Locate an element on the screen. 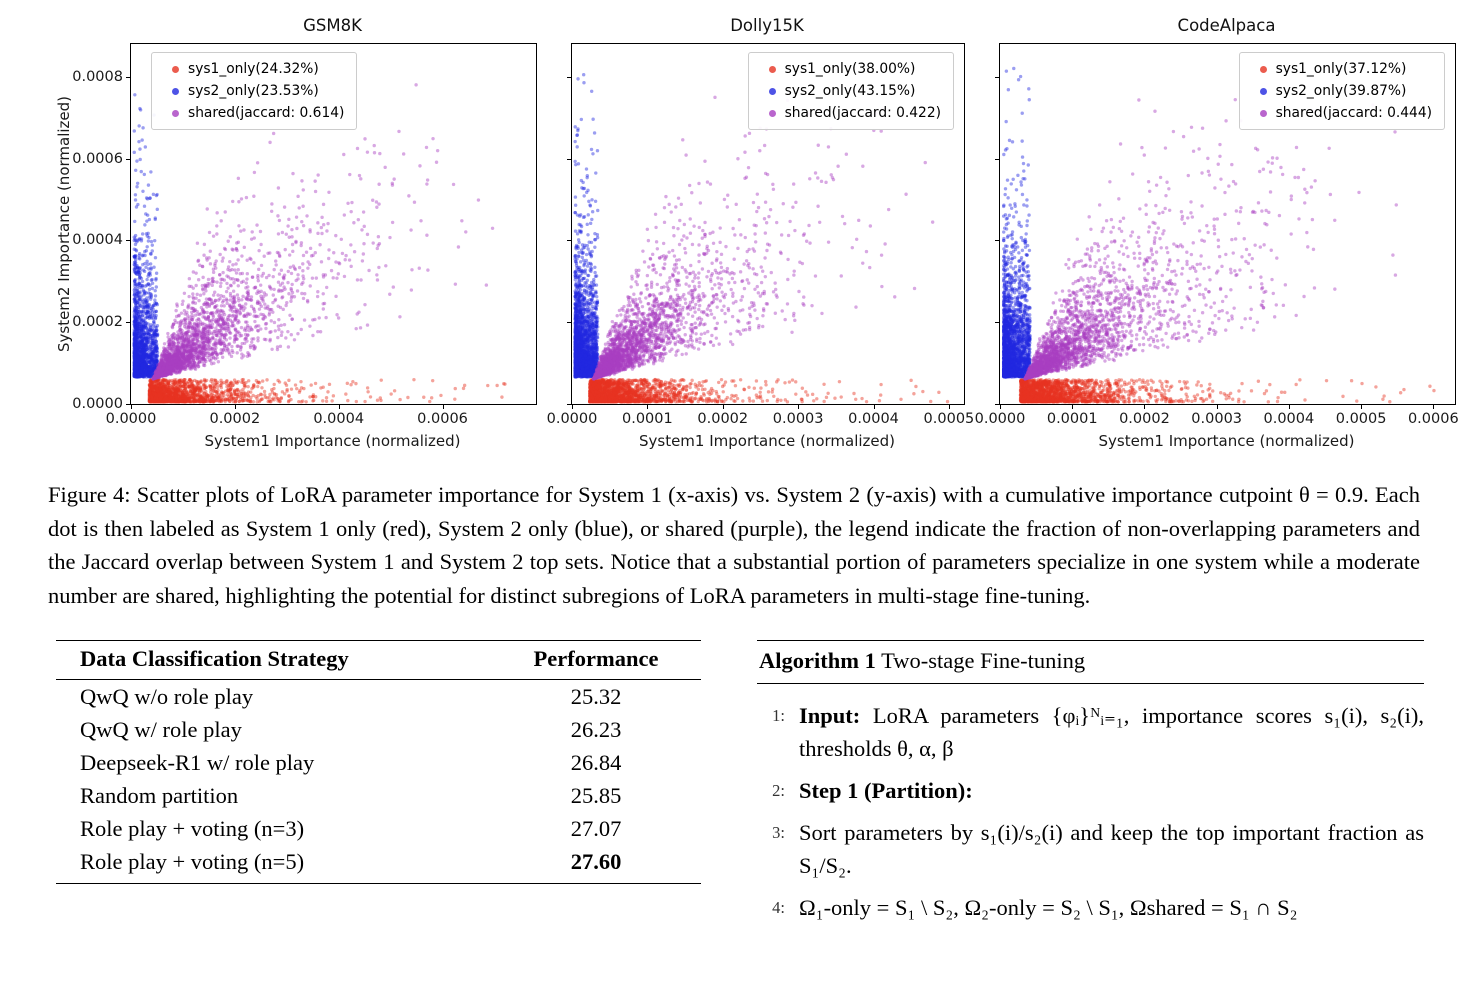 The image size is (1468, 1008). legend-label: sys1_only(38.00%) is located at coordinates (850, 69).